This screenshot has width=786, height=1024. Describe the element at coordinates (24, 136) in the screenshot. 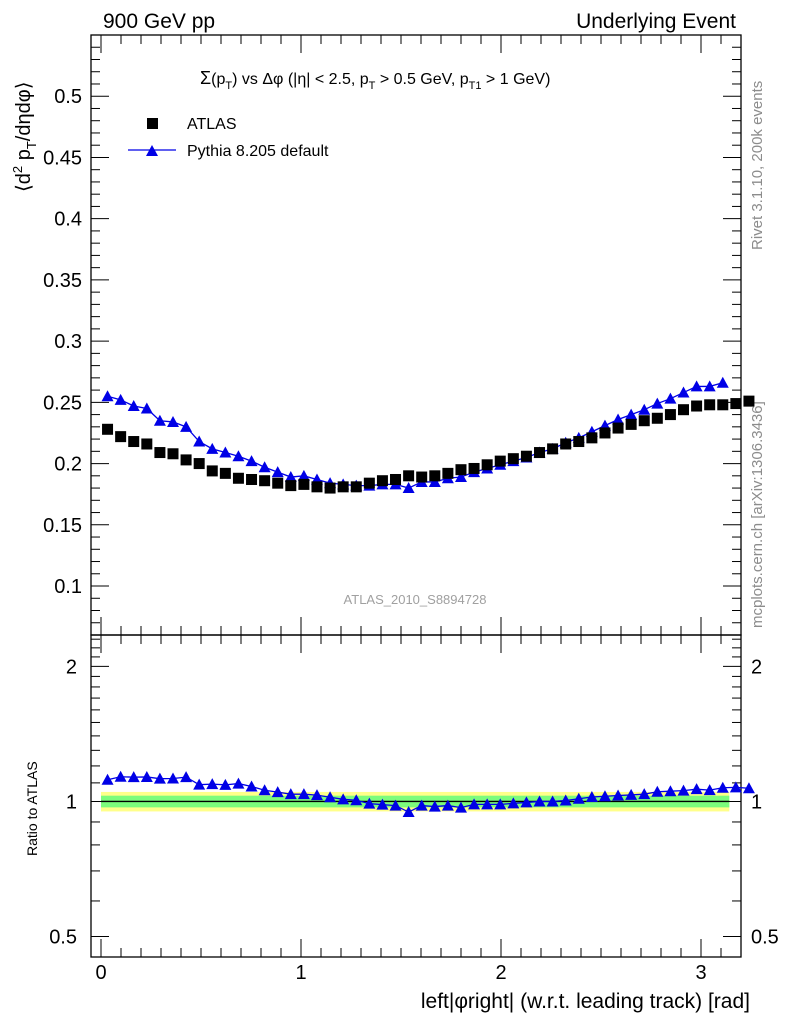

I see `main-y-axis-label: ⟨d2 pT/dηdφ⟩` at that location.